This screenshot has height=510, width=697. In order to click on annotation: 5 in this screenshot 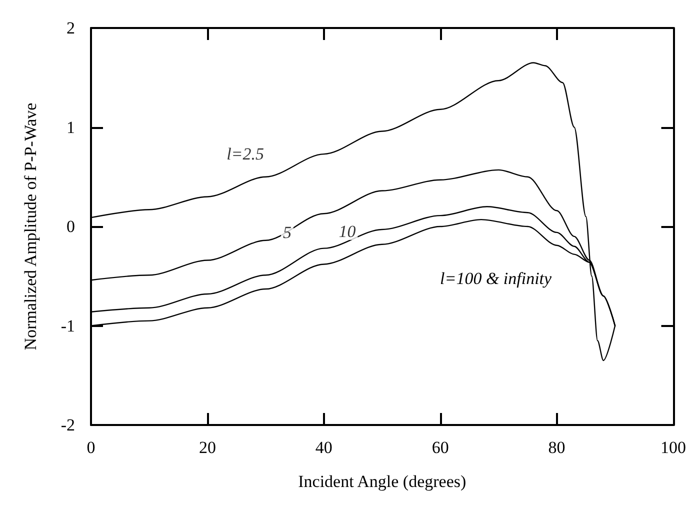, I will do `click(287, 232)`.